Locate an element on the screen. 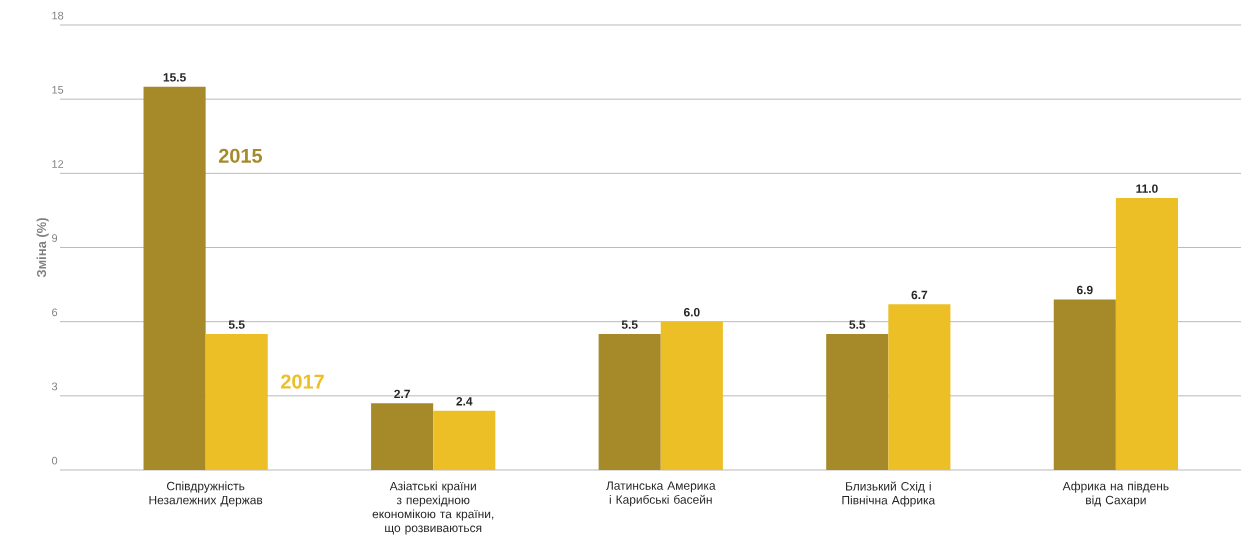 The width and height of the screenshot is (1241, 546). y-axis-title: Зміна (%) is located at coordinates (42, 248).